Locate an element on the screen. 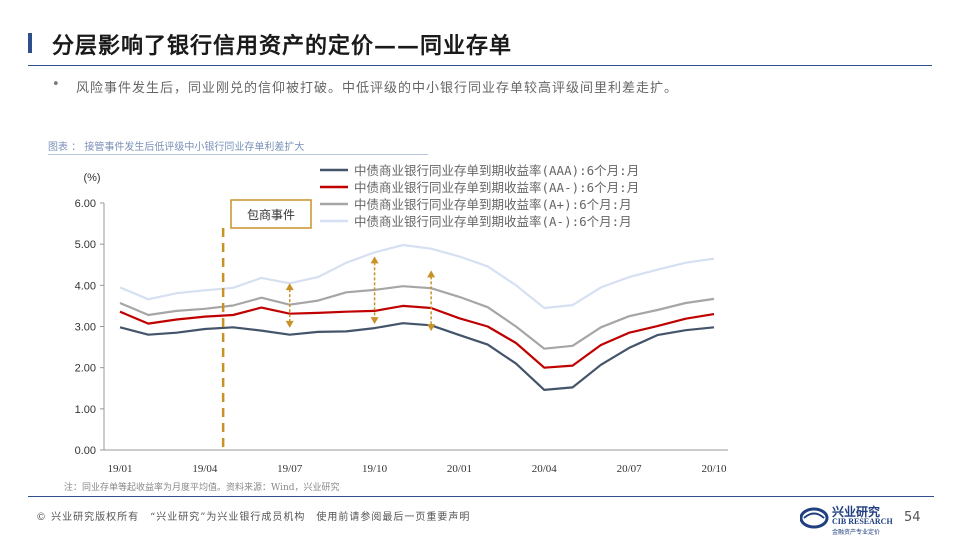 This screenshot has width=960, height=540. slide-title: 分层影响了银行信用资产的定价——同业存单 is located at coordinates (282, 46).